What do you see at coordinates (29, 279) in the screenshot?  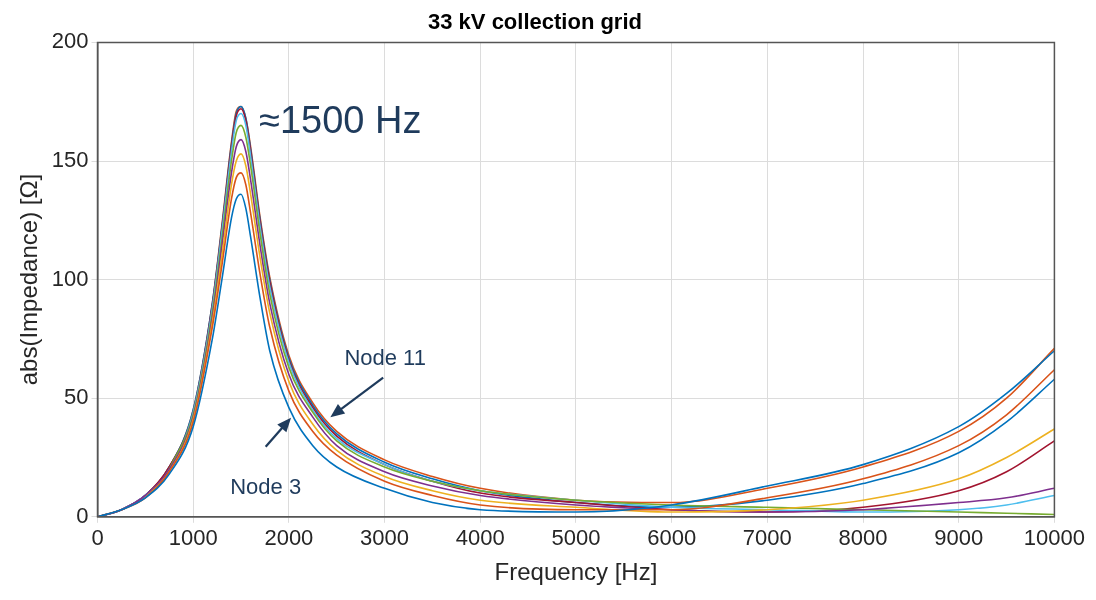 I see `y-axis-title: abs(Impedance) [Ω]` at bounding box center [29, 279].